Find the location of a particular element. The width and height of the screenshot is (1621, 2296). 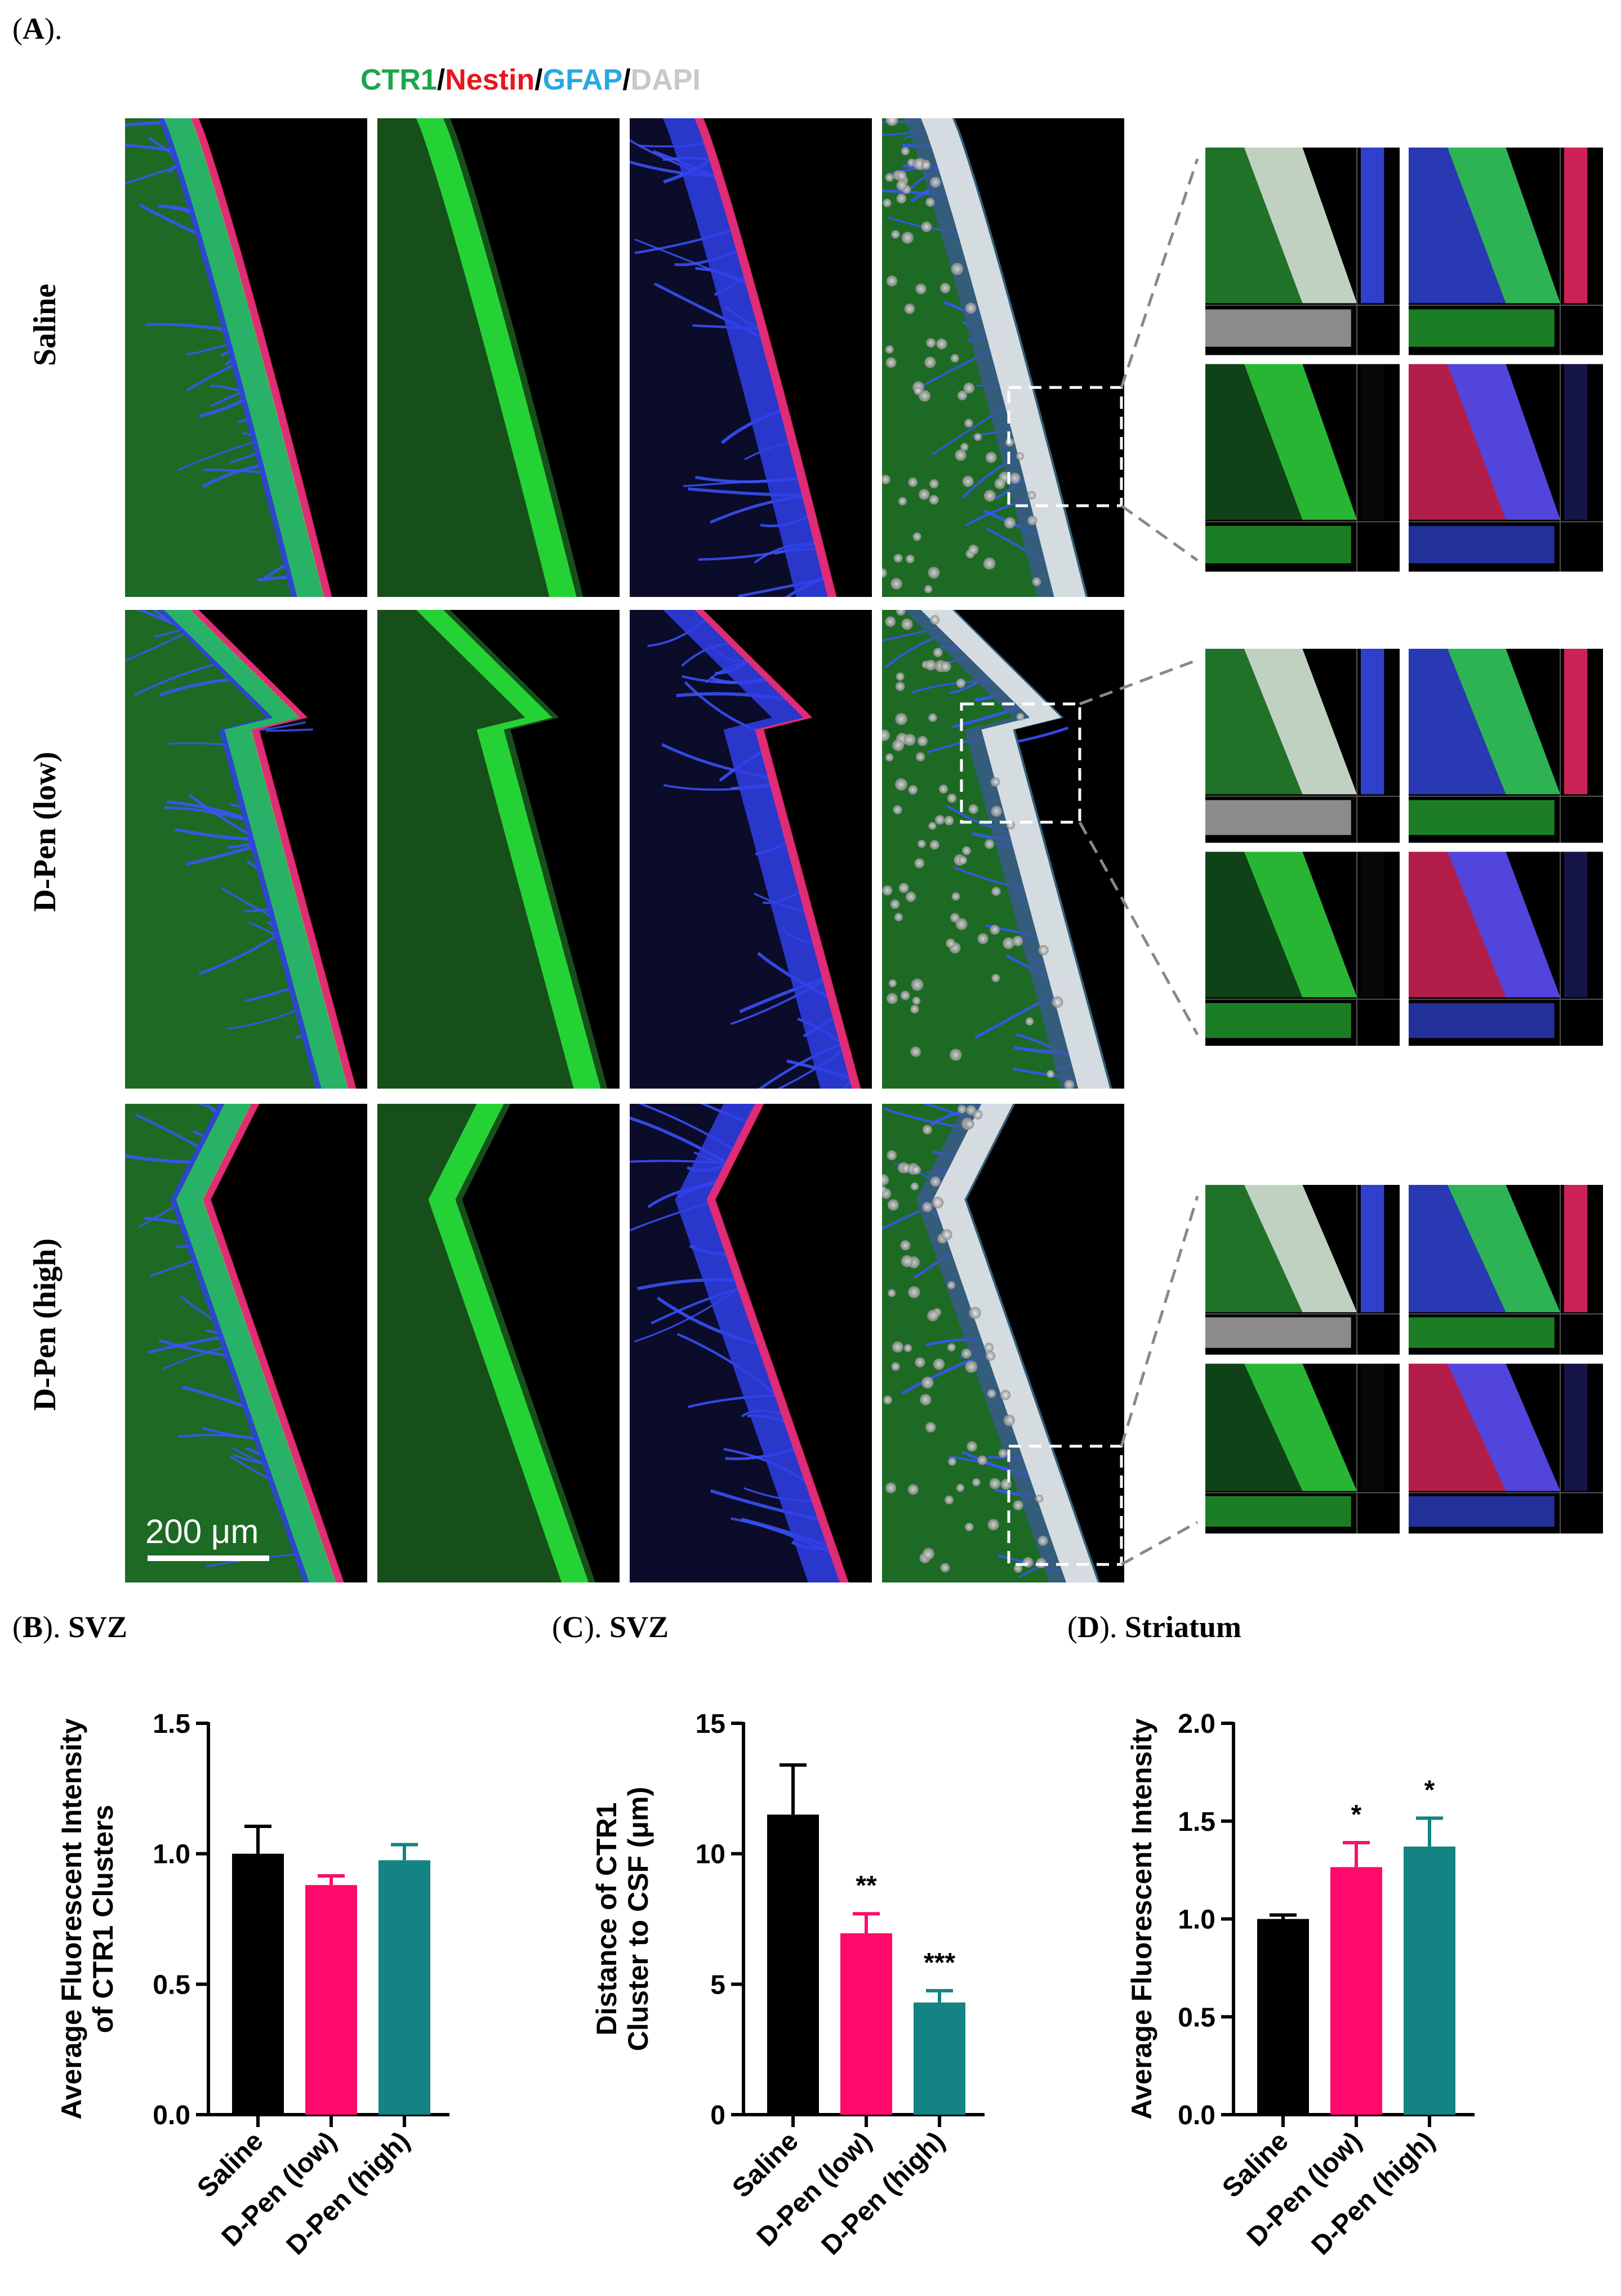

stain-legend-item: CTR1 is located at coordinates (399, 80).